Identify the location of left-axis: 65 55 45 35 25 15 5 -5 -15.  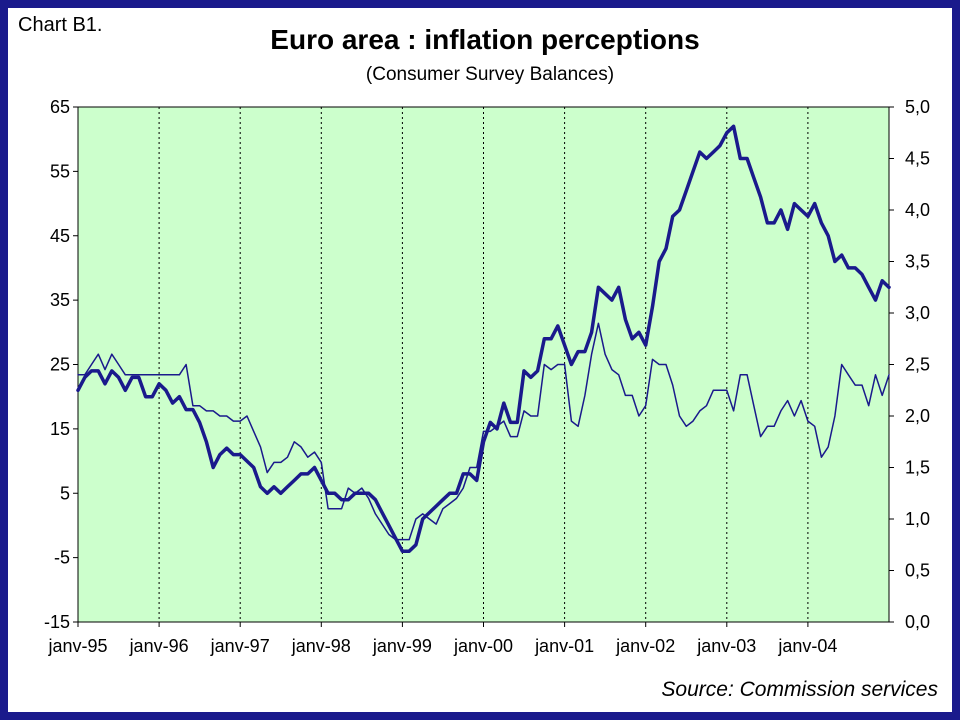
(61, 364).